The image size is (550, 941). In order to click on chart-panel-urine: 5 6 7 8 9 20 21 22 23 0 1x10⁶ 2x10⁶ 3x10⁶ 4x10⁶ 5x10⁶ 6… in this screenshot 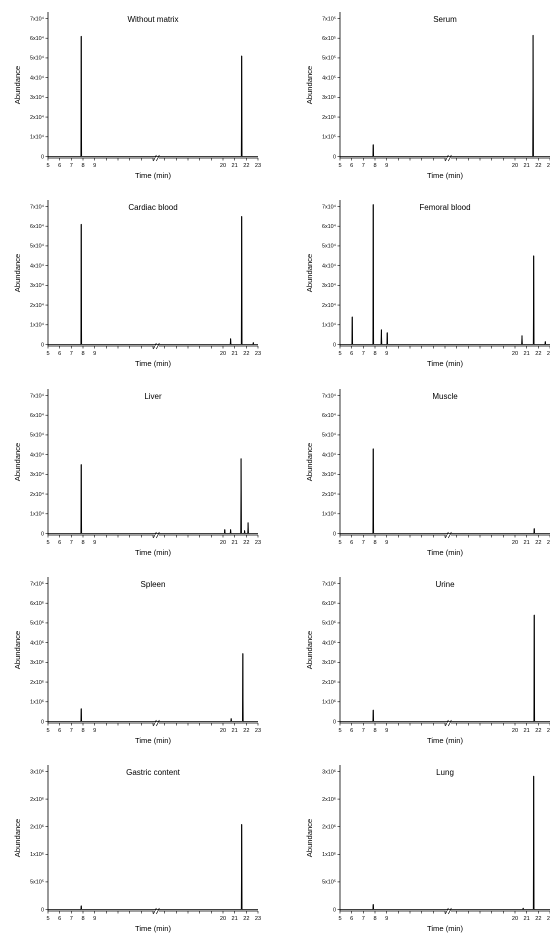, I will do `click(425, 660)`.